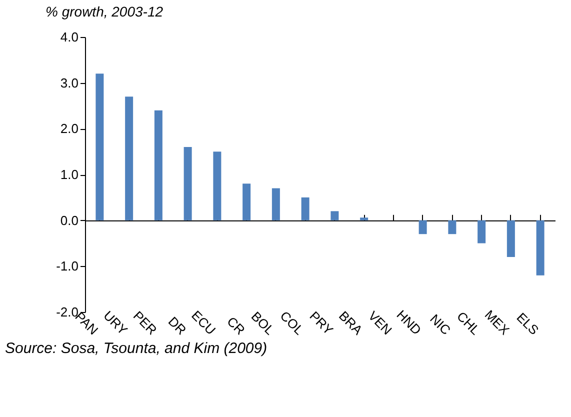 This screenshot has width=571, height=417. Describe the element at coordinates (136, 349) in the screenshot. I see `source-note: Source: Sosa, Tsounta, and Kim (2009)` at that location.